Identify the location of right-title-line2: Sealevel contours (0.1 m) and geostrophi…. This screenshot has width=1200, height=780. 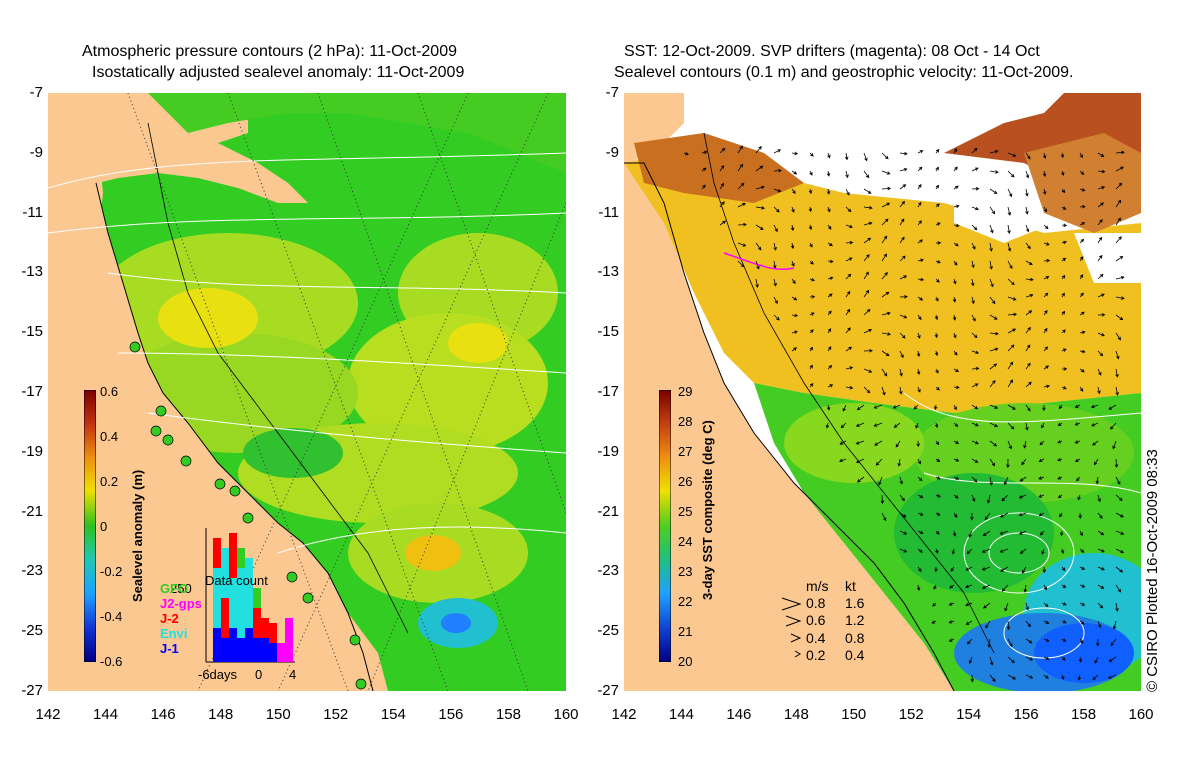
(844, 72).